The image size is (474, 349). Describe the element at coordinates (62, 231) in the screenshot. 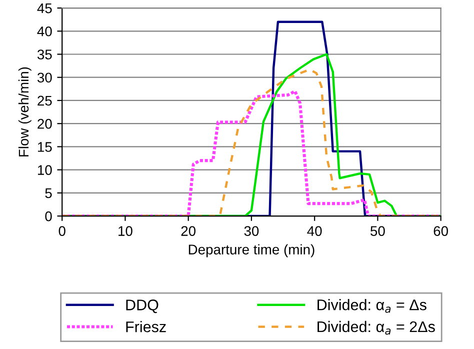

I see `x-tick-label: 0` at that location.